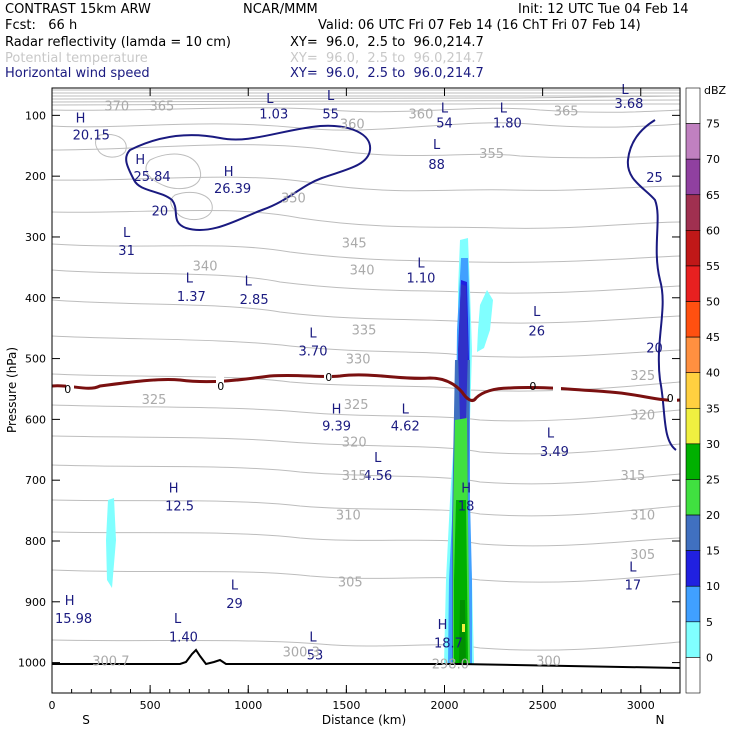 Image resolution: width=740 pixels, height=740 pixels. Describe the element at coordinates (713, 302) in the screenshot. I see `colorbar-label: 50` at that location.